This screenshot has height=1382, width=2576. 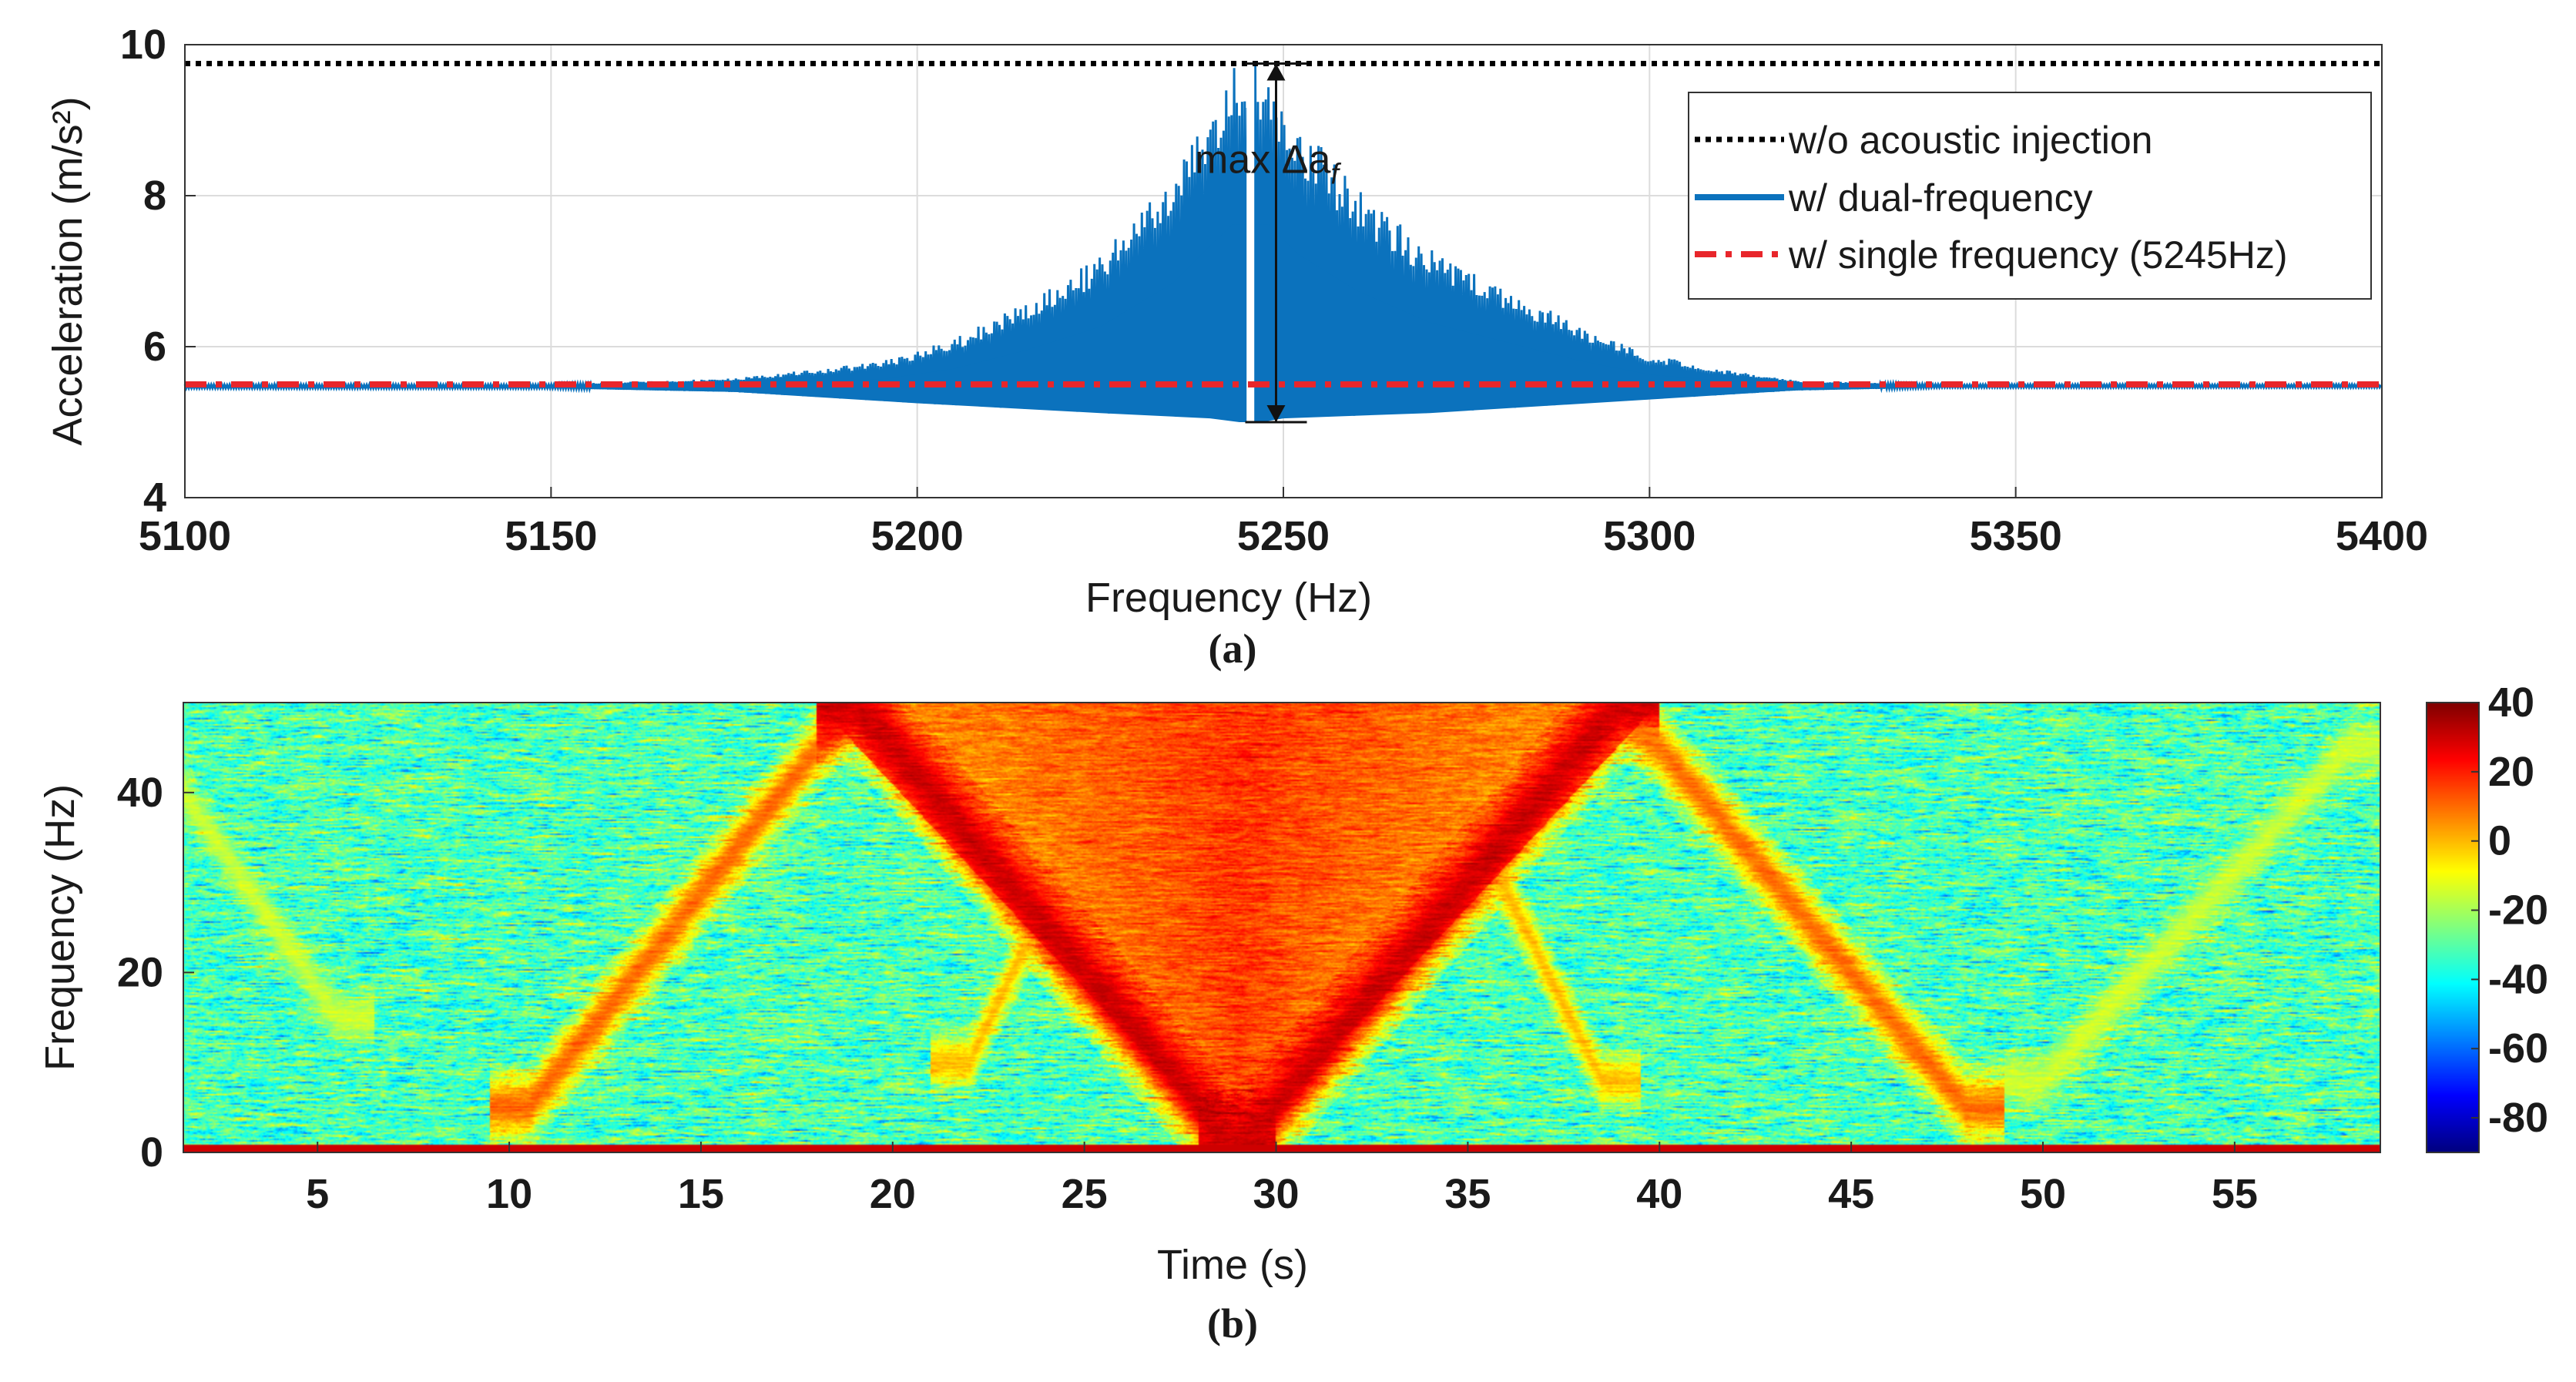 What do you see at coordinates (154, 498) in the screenshot?
I see `y-tick-label: 4` at bounding box center [154, 498].